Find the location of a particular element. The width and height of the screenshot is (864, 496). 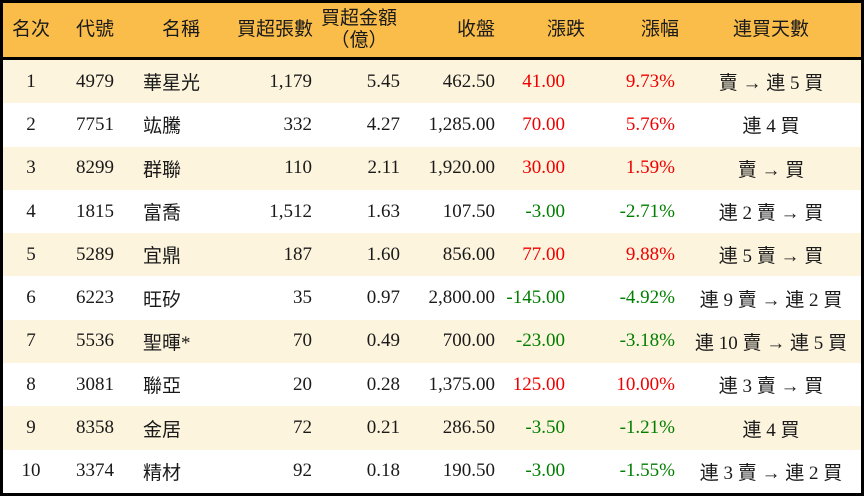

col-header-rank: 名次 is located at coordinates (30, 30).